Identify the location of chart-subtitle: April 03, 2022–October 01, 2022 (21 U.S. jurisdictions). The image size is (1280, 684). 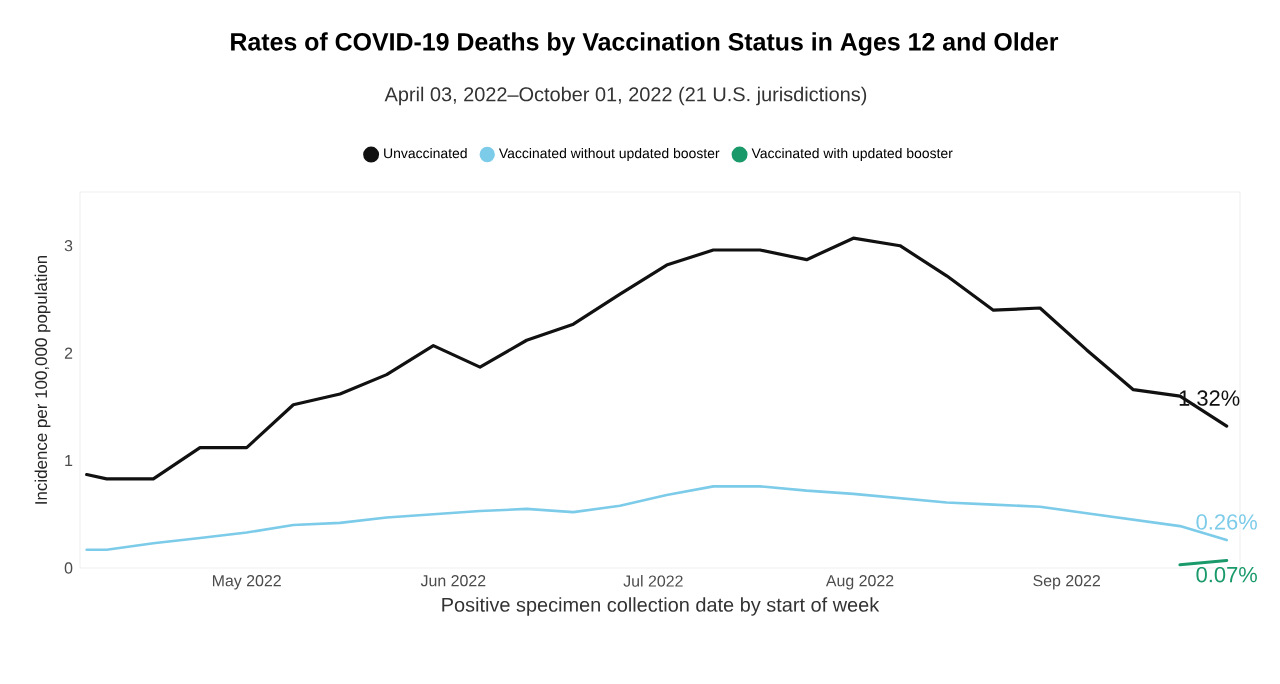
(625, 96).